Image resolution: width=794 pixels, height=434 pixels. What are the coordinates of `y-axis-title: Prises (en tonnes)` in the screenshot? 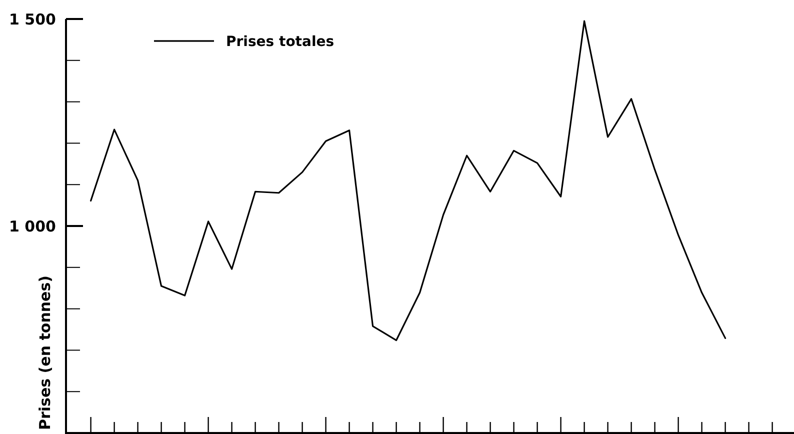 It's located at (45, 352).